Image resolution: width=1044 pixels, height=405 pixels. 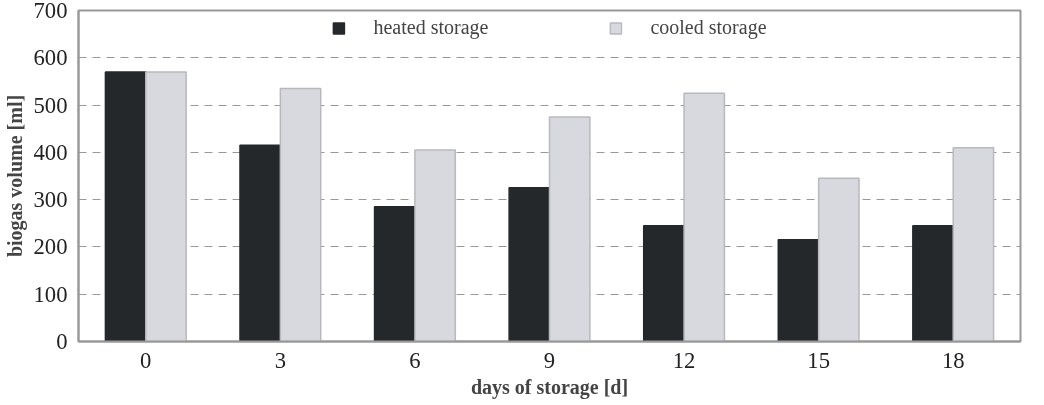 I want to click on x-tick-label: 3, so click(x=280, y=360).